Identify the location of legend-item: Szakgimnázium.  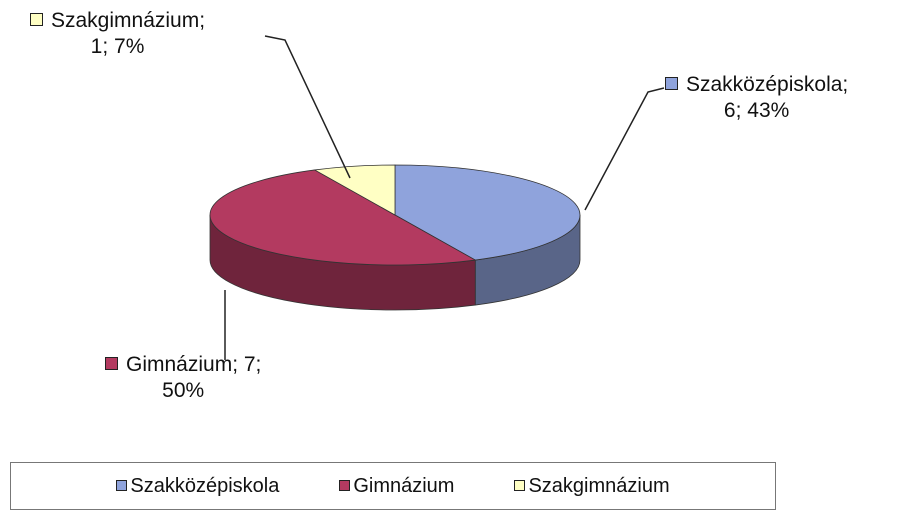
(592, 486).